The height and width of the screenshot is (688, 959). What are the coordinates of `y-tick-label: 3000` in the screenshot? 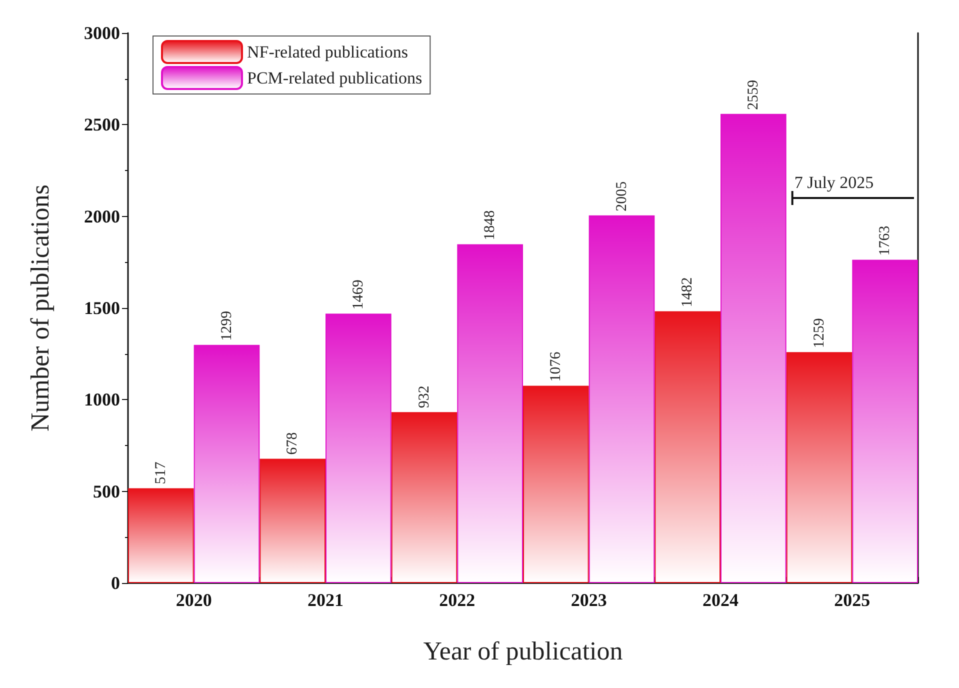 It's located at (102, 33).